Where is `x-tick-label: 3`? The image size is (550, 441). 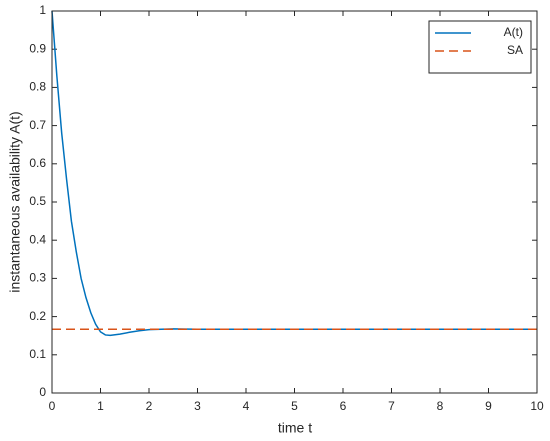 x-tick-label: 3 is located at coordinates (197, 406).